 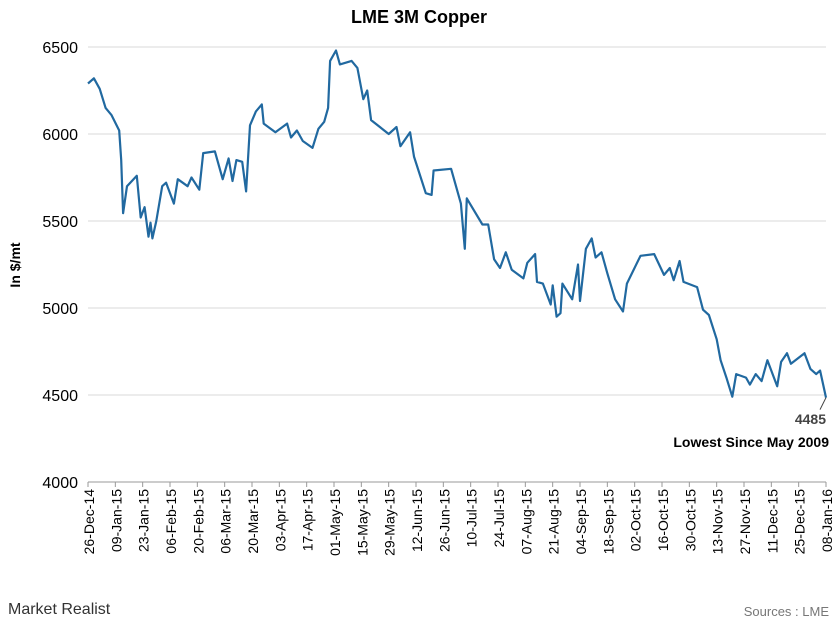 I want to click on x-tick-label: 08-Jan-16, so click(x=827, y=520).